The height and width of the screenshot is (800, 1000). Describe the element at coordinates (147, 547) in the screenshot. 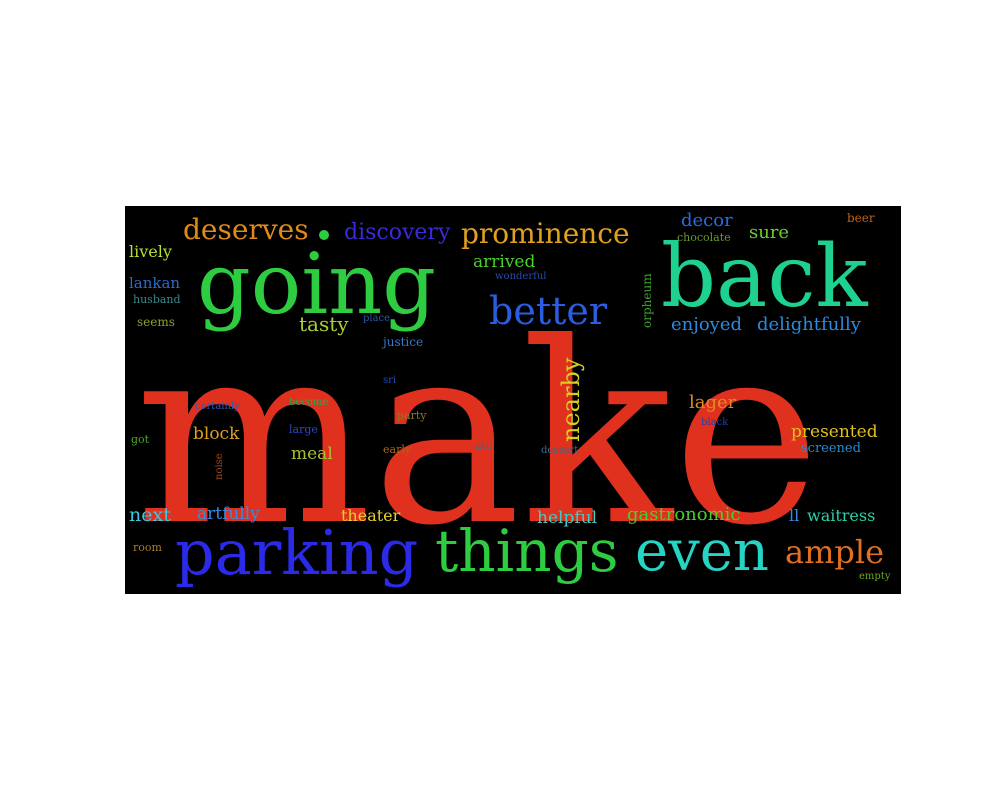

I see `word-room: room` at that location.